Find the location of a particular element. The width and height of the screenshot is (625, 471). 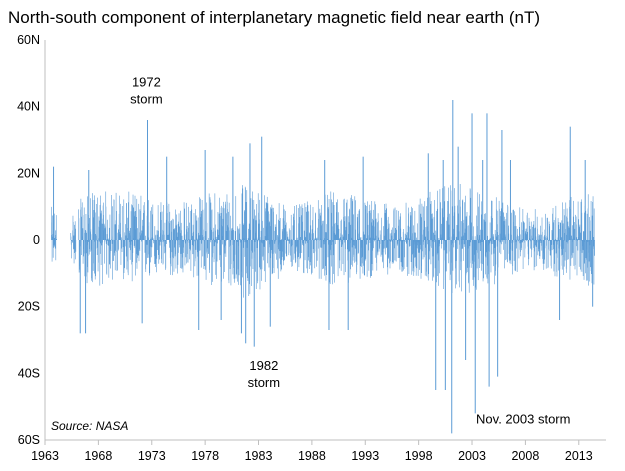

y-tick-label: 20S is located at coordinates (29, 307).